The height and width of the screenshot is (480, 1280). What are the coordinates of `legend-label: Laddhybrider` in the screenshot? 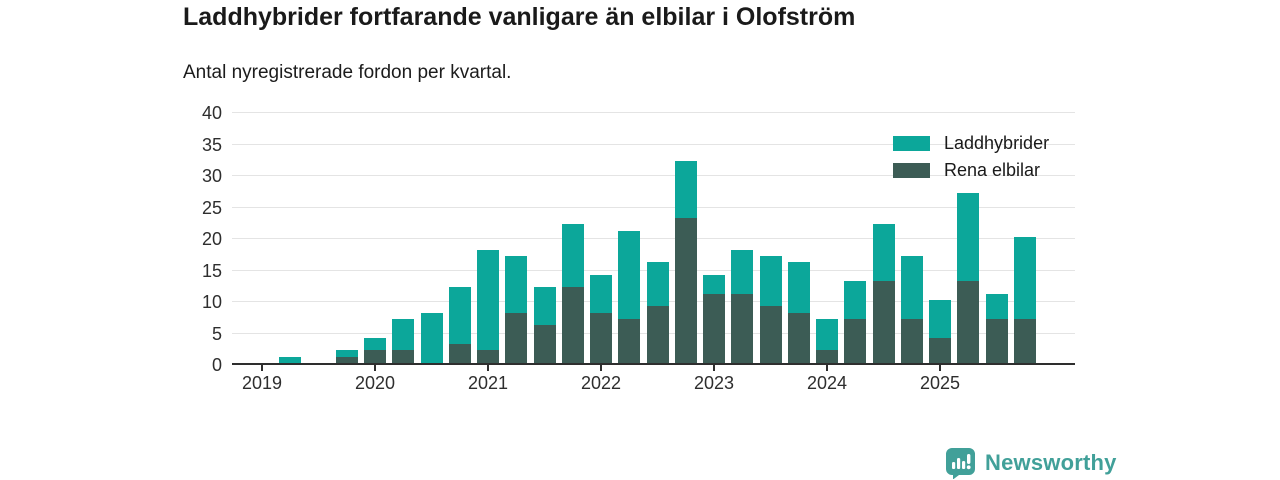 It's located at (997, 143).